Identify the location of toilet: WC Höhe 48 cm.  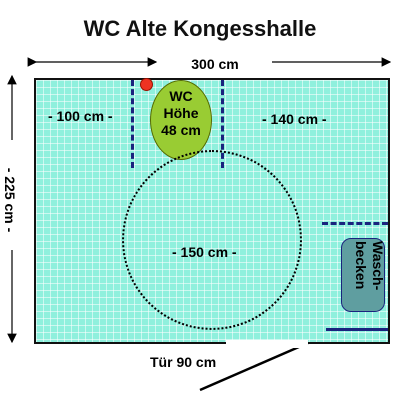
(181, 120).